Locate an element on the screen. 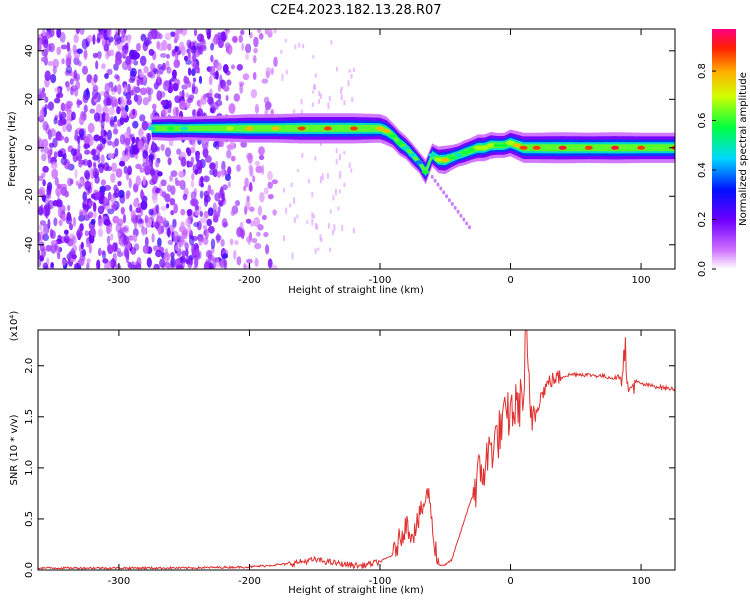  y-tick-label: -20 is located at coordinates (29, 196).